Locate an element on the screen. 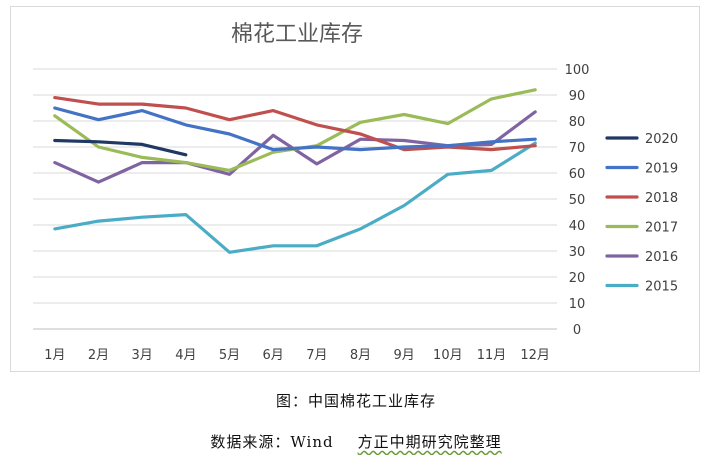 The image size is (712, 455). y-tick-label: 50 is located at coordinates (577, 200).